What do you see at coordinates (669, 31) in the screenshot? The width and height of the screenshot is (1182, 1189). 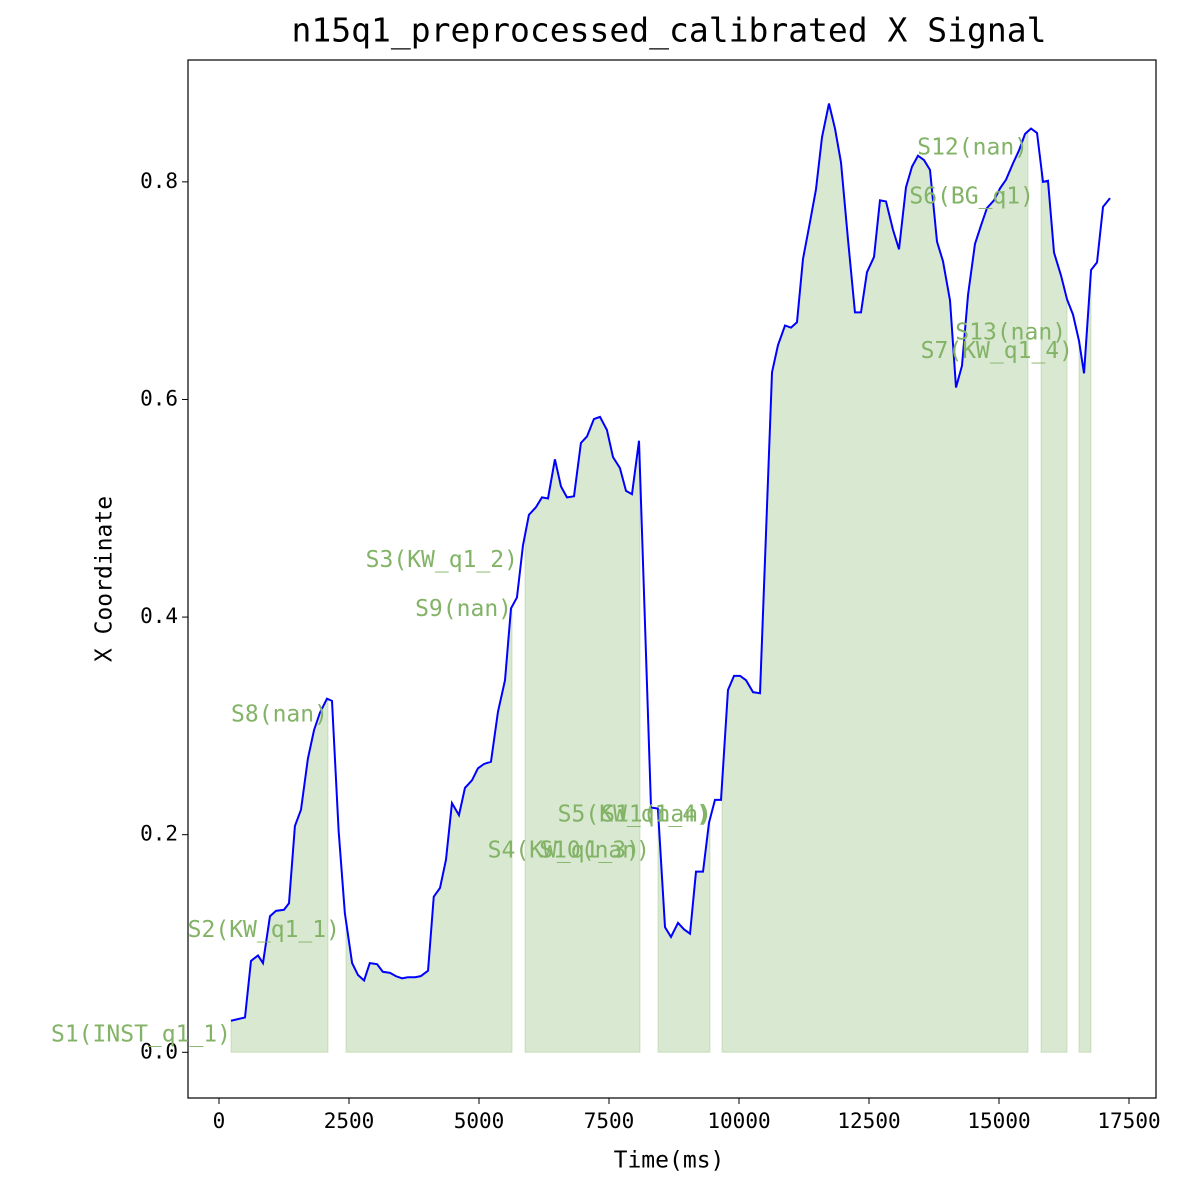 I see `chart-title: n15q1_preprocessed_calibrated X Signal` at bounding box center [669, 31].